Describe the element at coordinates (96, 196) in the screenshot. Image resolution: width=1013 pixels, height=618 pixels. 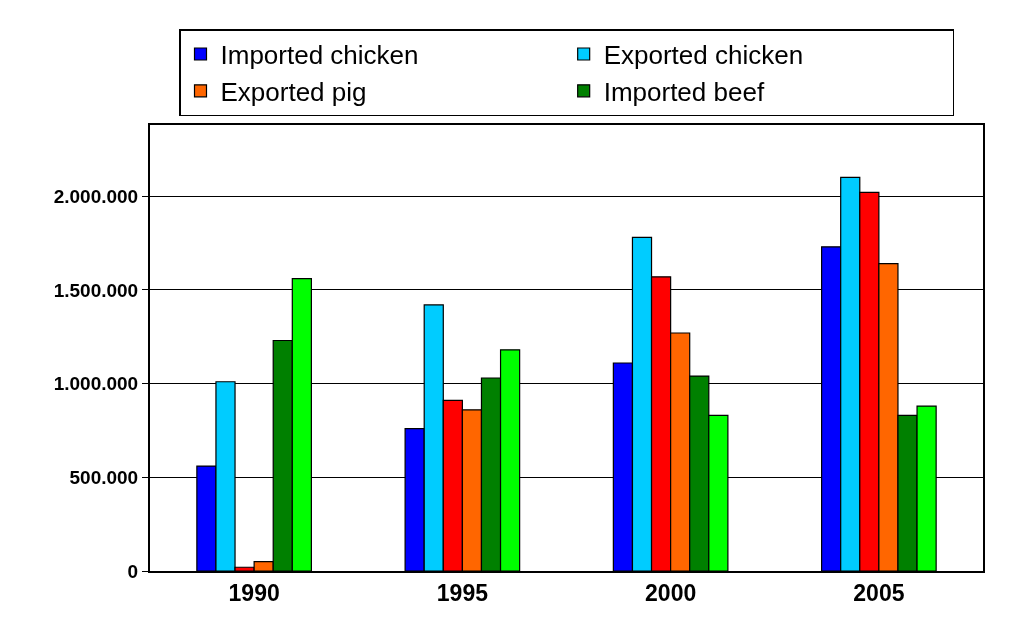
I see `y-tick-label: 2.000.000` at that location.